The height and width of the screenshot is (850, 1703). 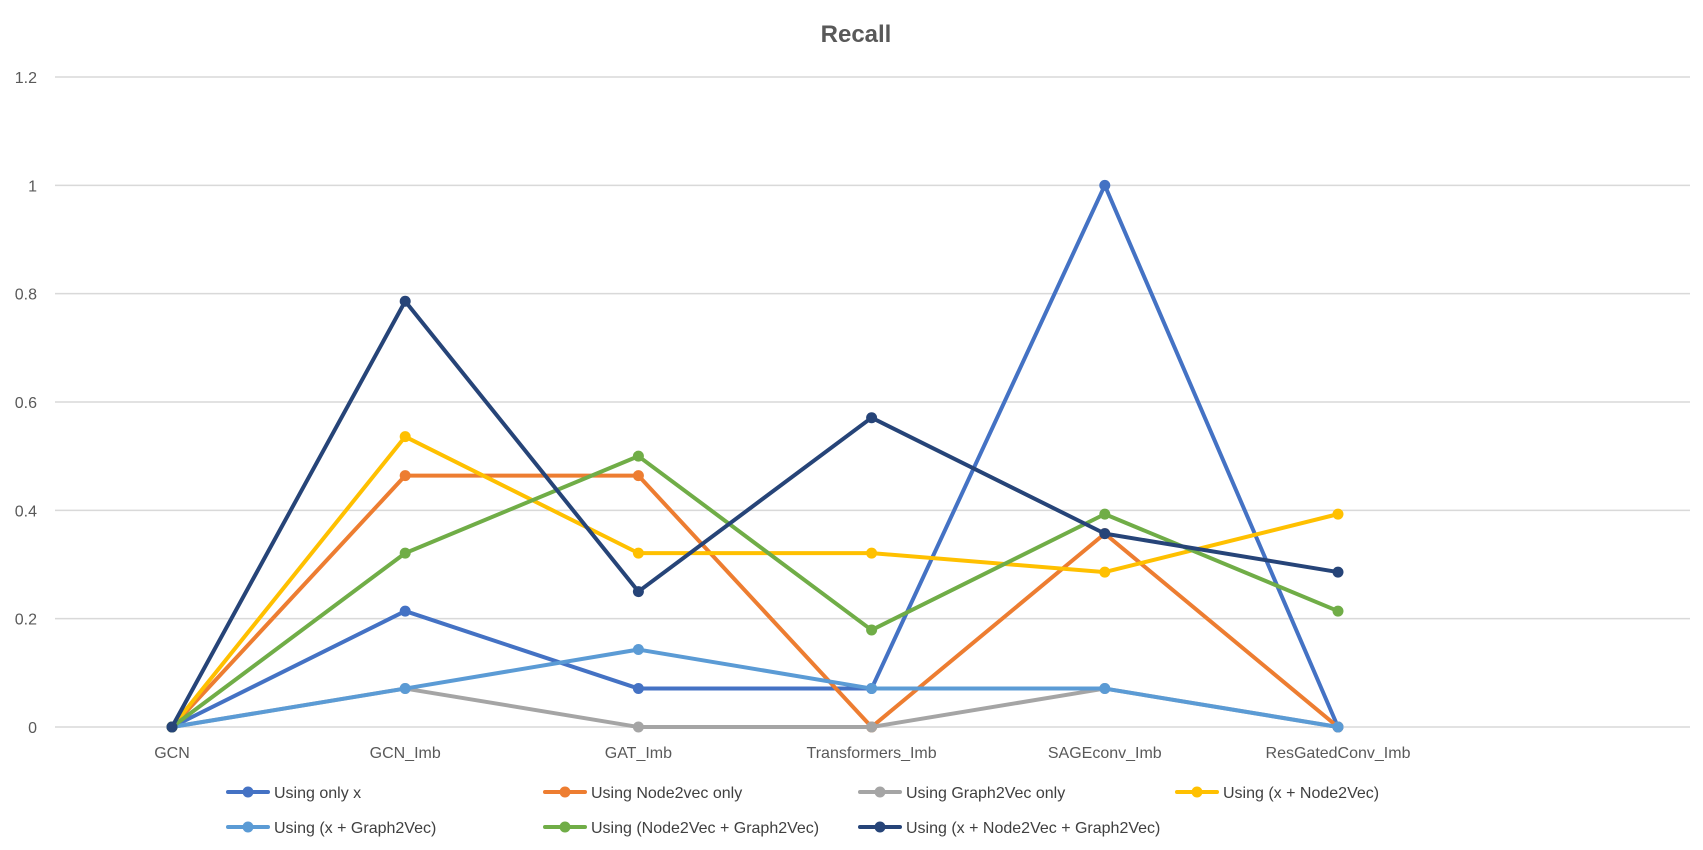 What do you see at coordinates (1338, 753) in the screenshot?
I see `x-tick-label: ResGatedConv_Imb` at bounding box center [1338, 753].